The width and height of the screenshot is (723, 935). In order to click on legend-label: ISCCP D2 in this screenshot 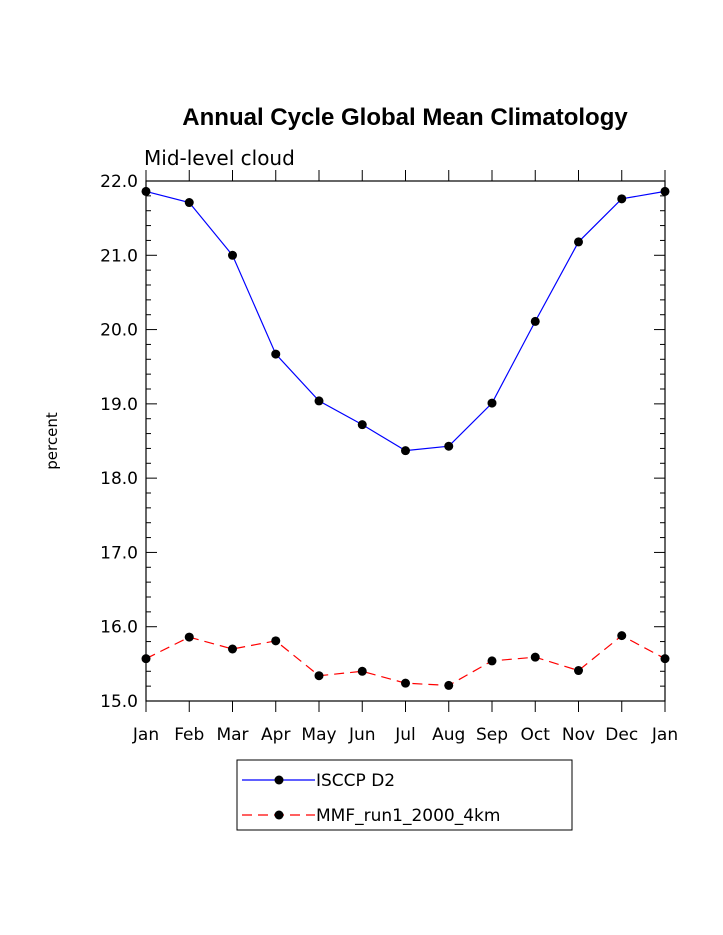, I will do `click(355, 781)`.